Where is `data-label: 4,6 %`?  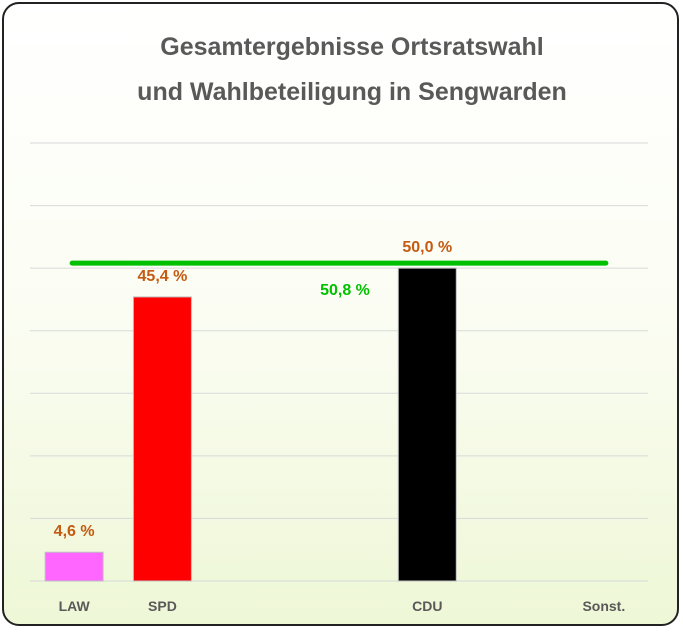
data-label: 4,6 % is located at coordinates (74, 531).